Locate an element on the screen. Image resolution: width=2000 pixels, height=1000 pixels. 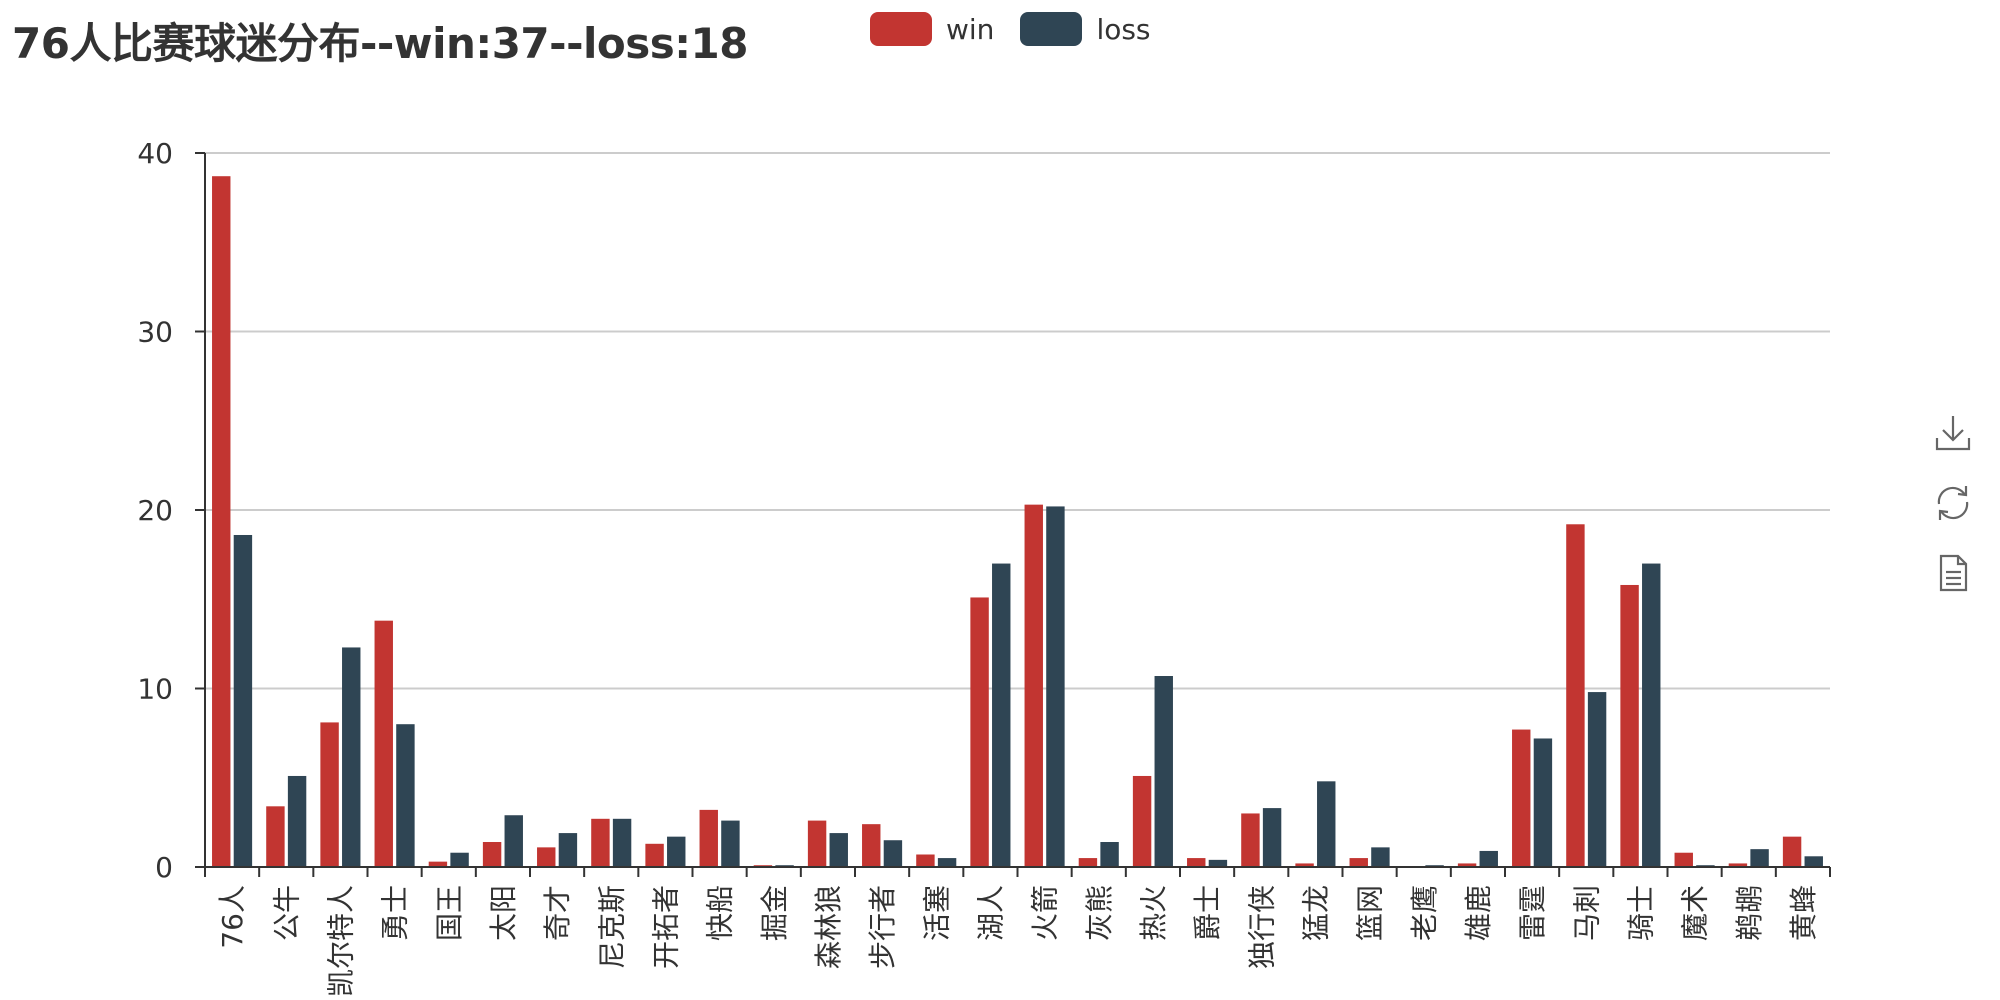
x-tick-label: 步行者 is located at coordinates (882, 927).